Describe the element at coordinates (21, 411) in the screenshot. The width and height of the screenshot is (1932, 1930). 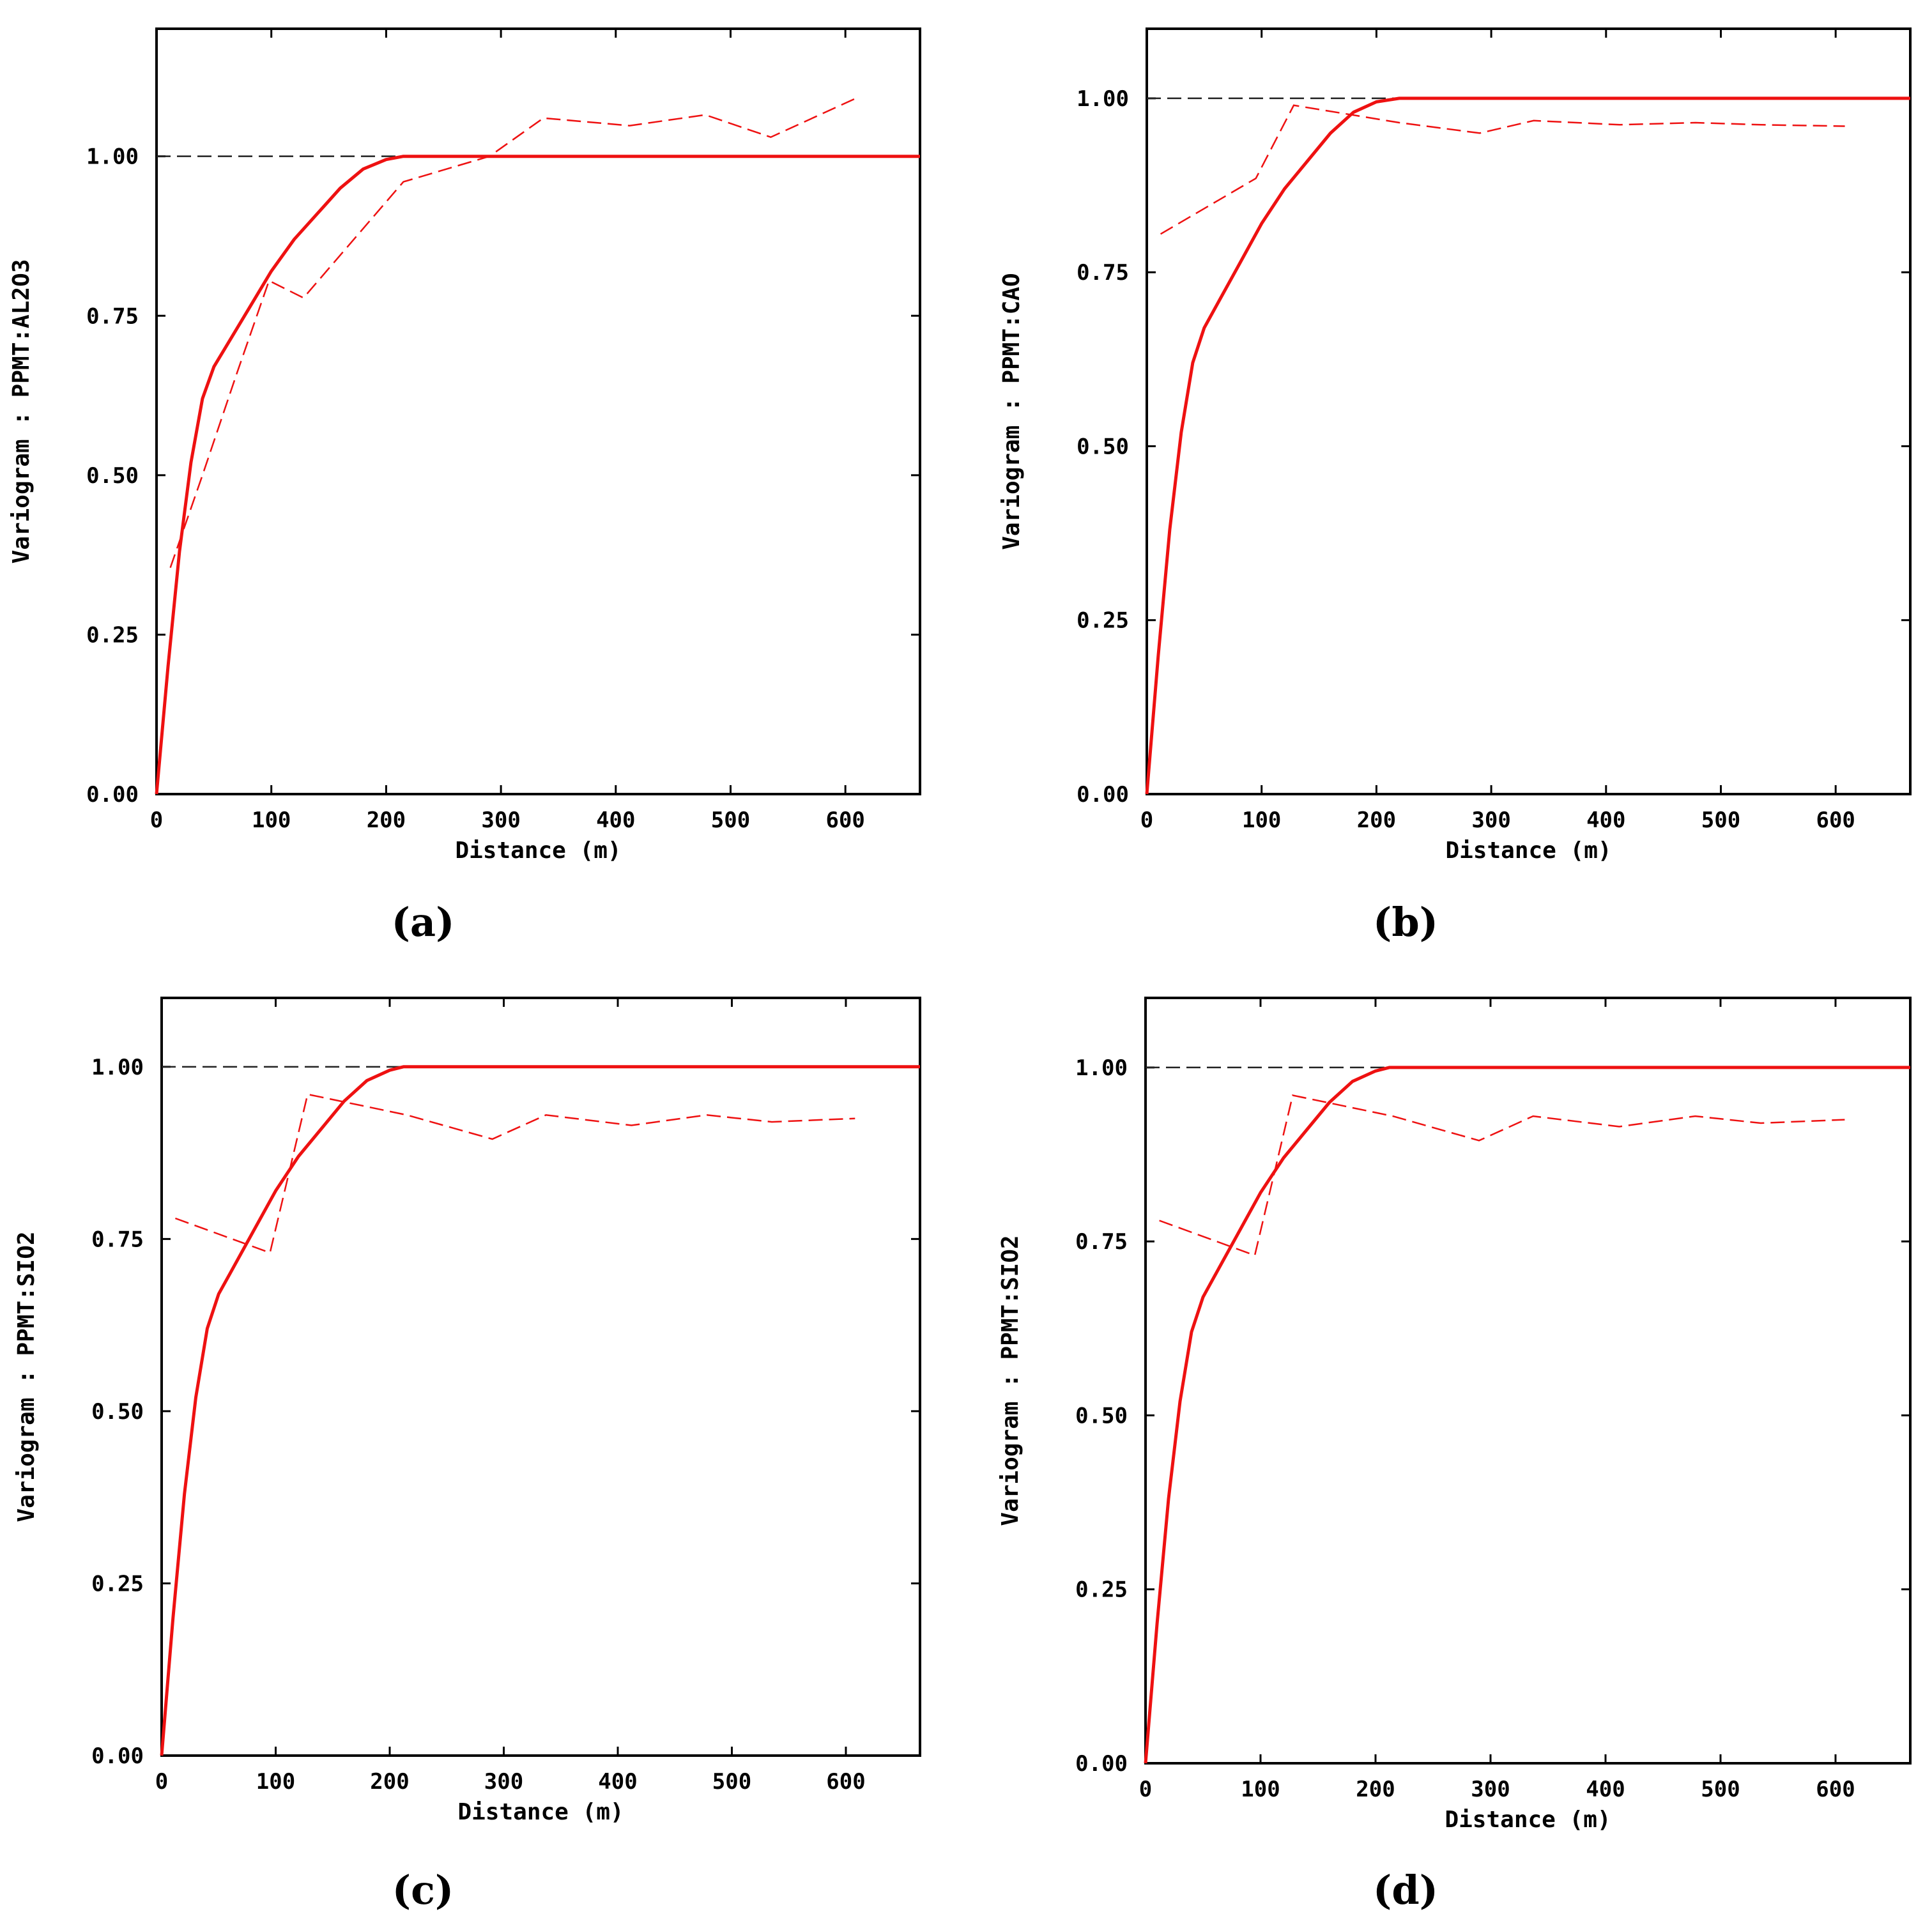
I see `y-axis-label: Variogram : PPMT:AL2O3` at that location.